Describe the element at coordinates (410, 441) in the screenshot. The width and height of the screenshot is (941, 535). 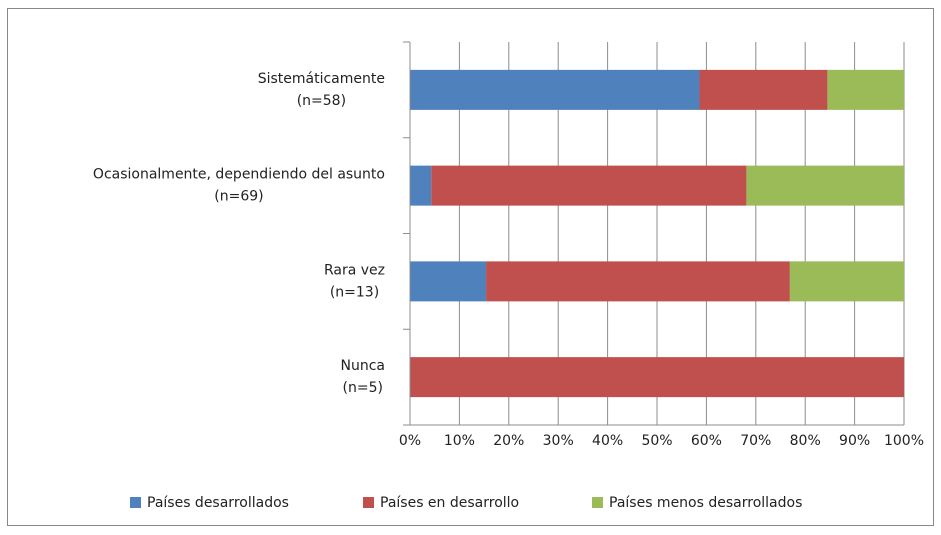
I see `x-tick-label: 0%` at that location.